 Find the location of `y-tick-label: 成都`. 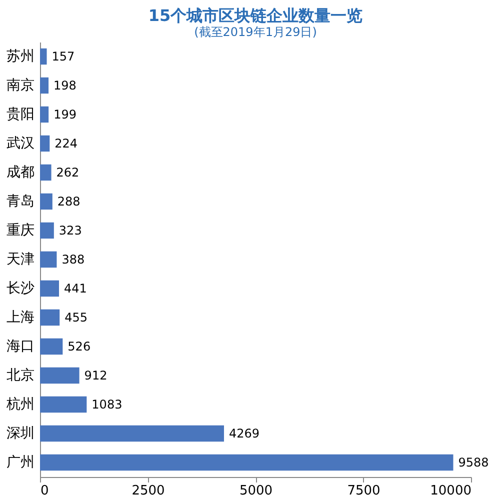

y-tick-label: 成都 is located at coordinates (20, 172).